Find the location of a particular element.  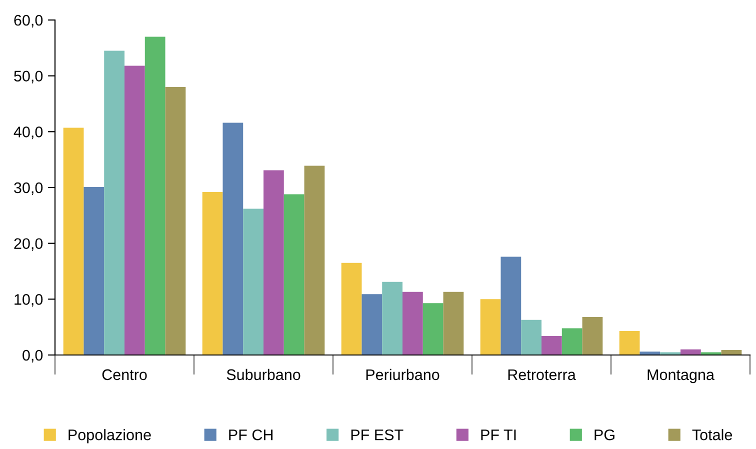

legend-label: PG is located at coordinates (604, 434).